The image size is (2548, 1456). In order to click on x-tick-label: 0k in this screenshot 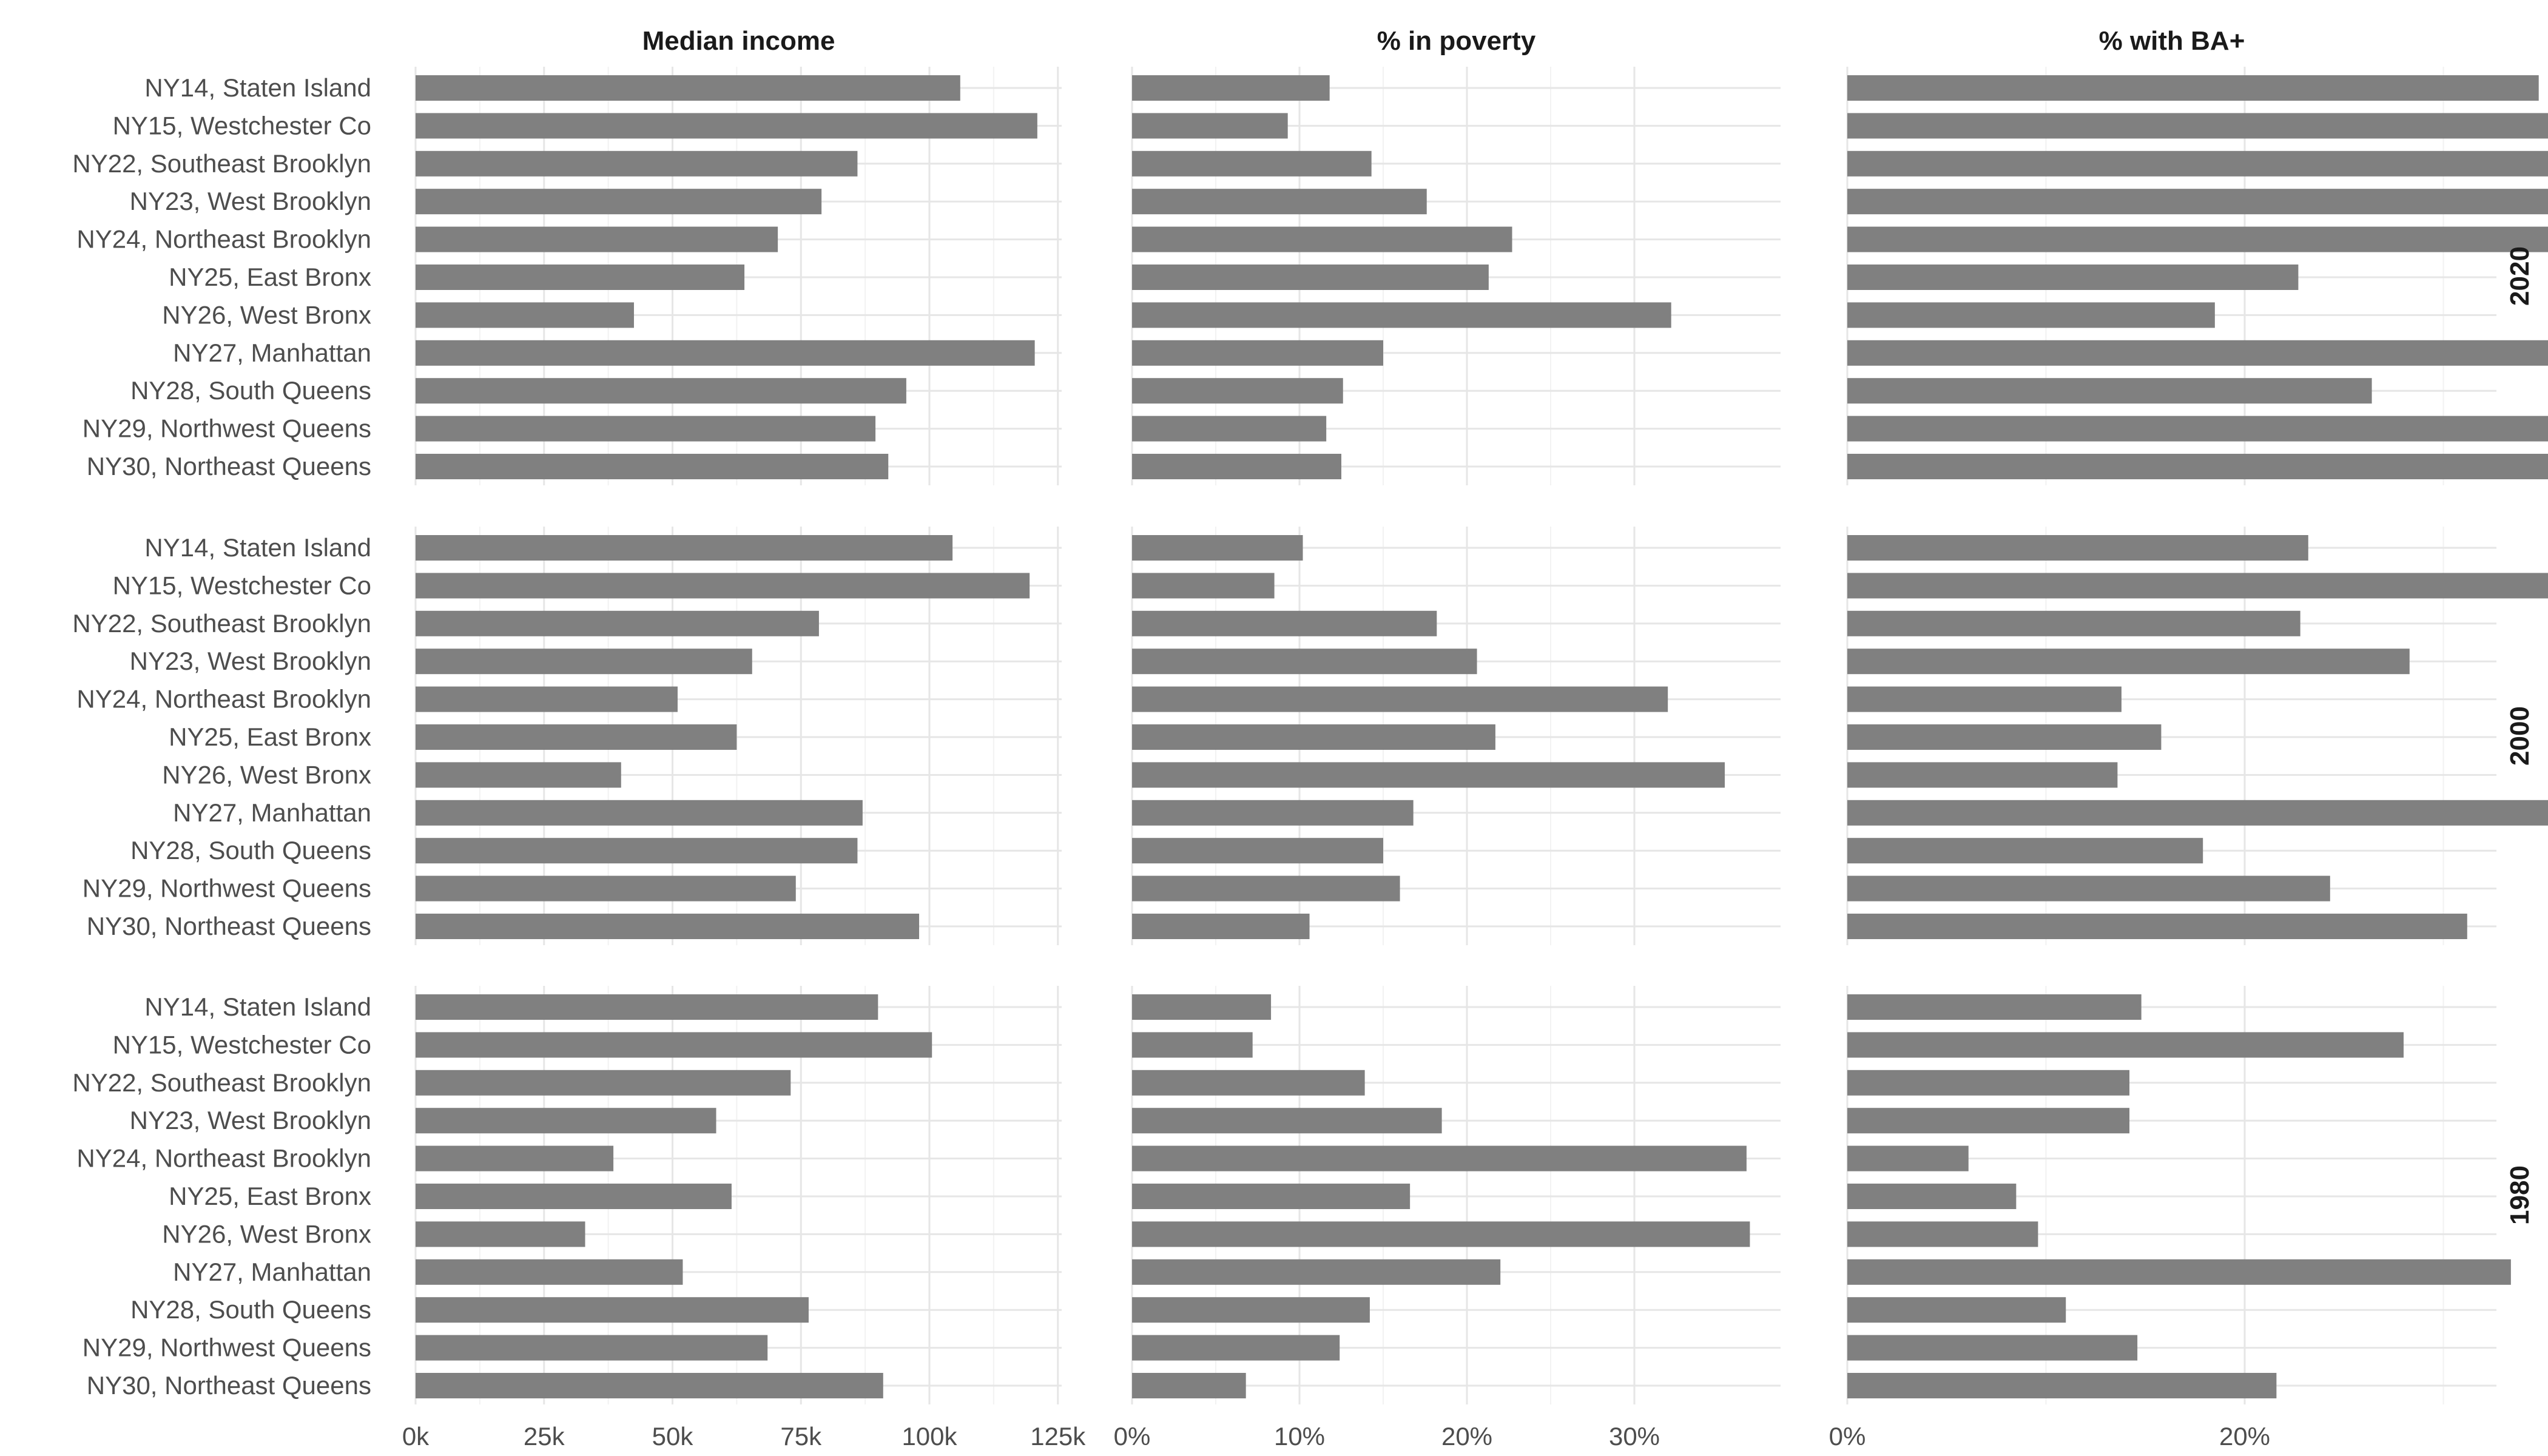, I will do `click(416, 1436)`.